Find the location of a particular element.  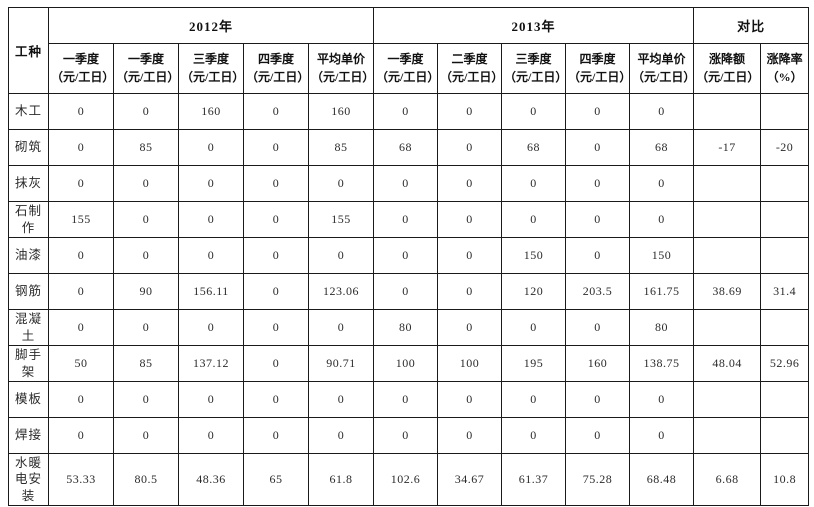

table-cell: 61.8 is located at coordinates (341, 479).